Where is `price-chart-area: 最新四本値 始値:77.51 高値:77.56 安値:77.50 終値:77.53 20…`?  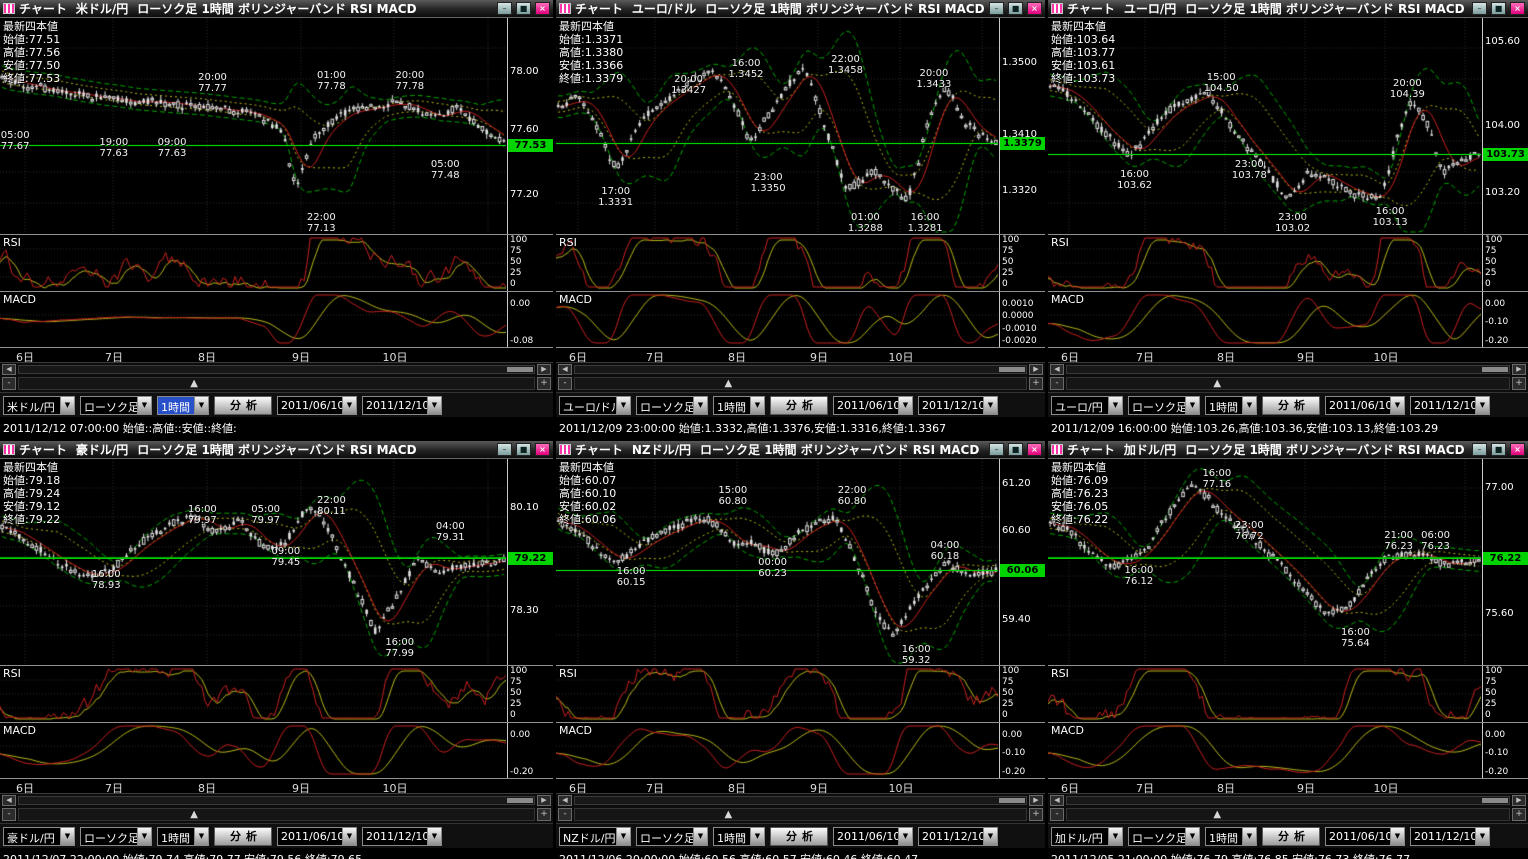
price-chart-area: 最新四本値 始値:77.51 高値:77.56 安値:77.50 終値:77.53 20… is located at coordinates (276, 126).